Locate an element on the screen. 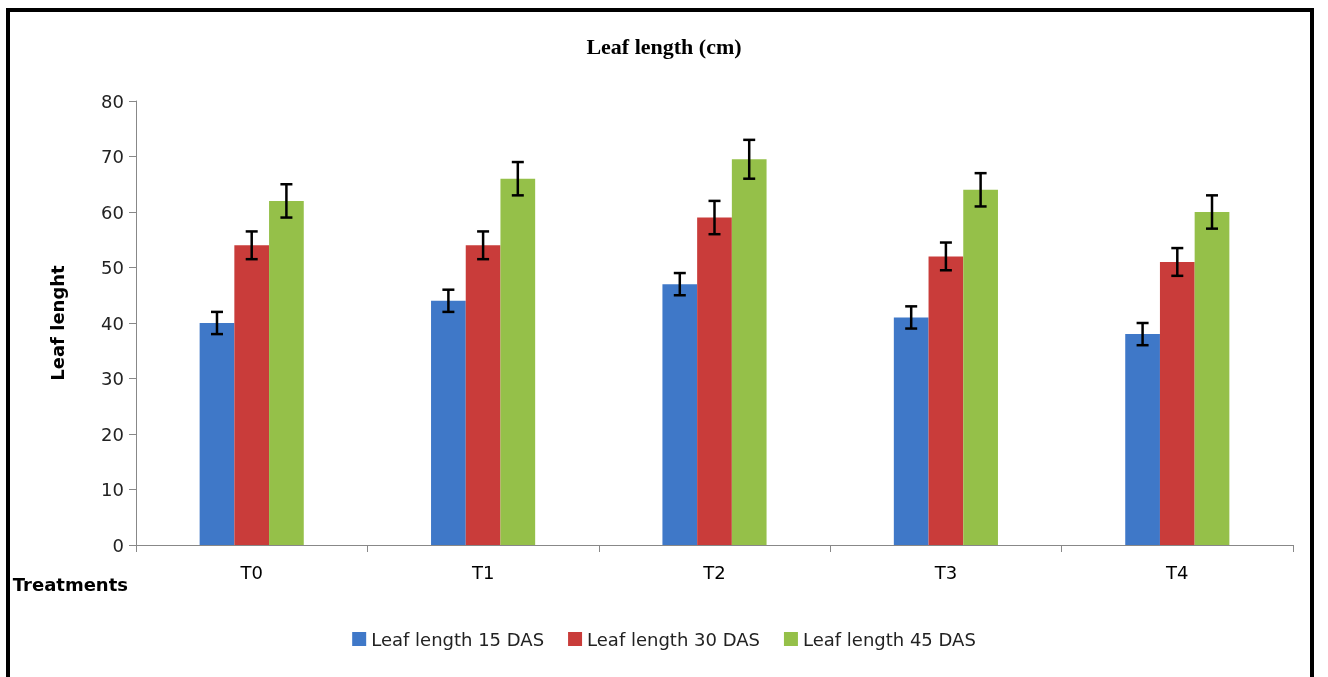 This screenshot has height=677, width=1328. x-axis-title: Treatments is located at coordinates (70, 584).